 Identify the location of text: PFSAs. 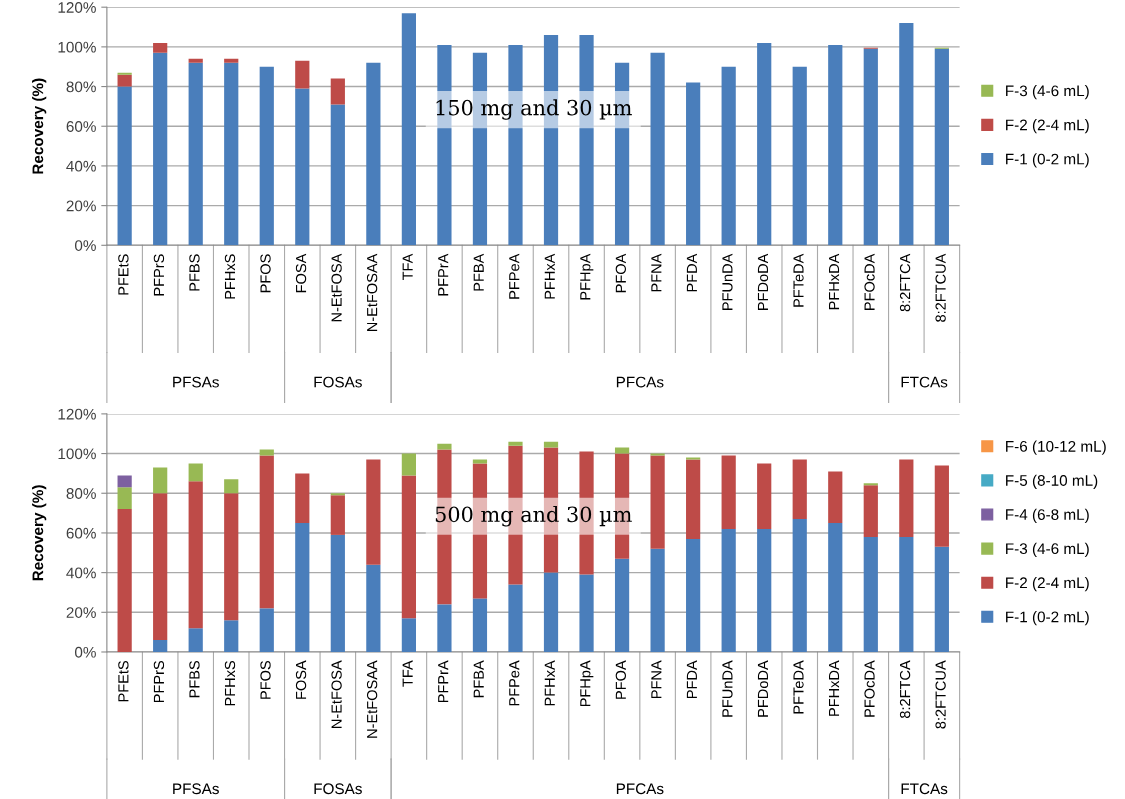
(196, 789).